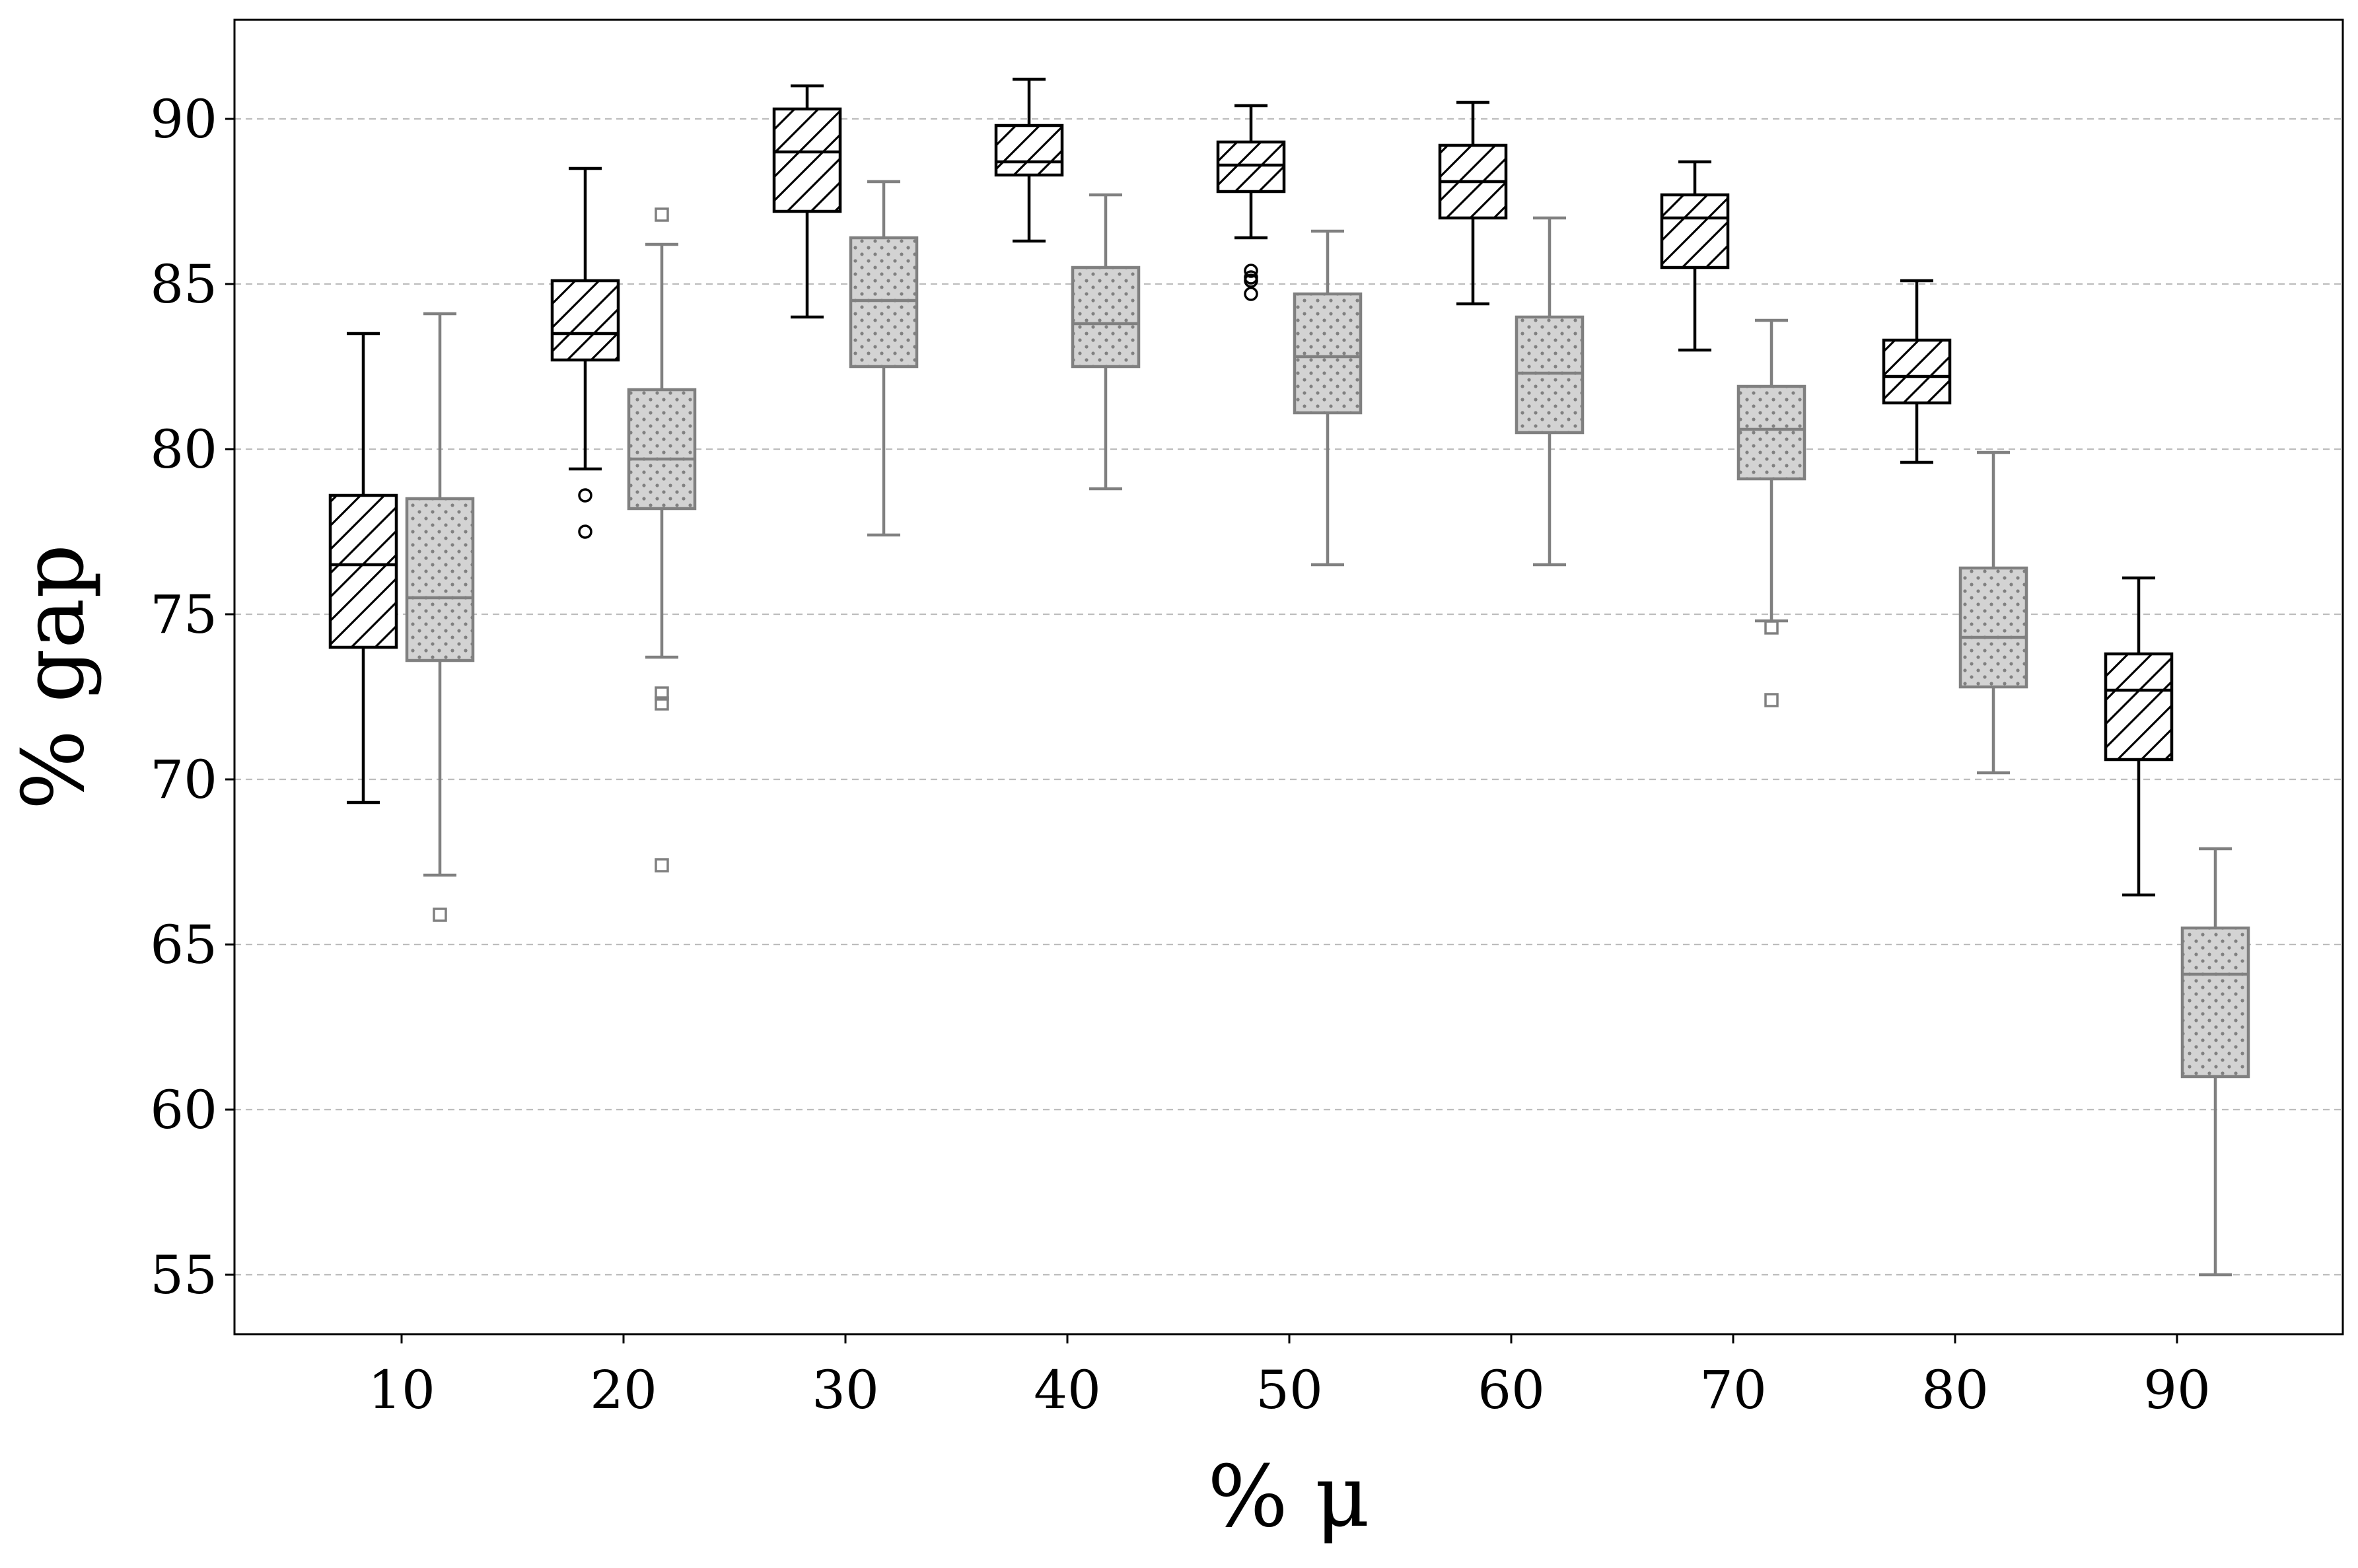  I want to click on y-tick-label-85: 85, so click(183, 284).